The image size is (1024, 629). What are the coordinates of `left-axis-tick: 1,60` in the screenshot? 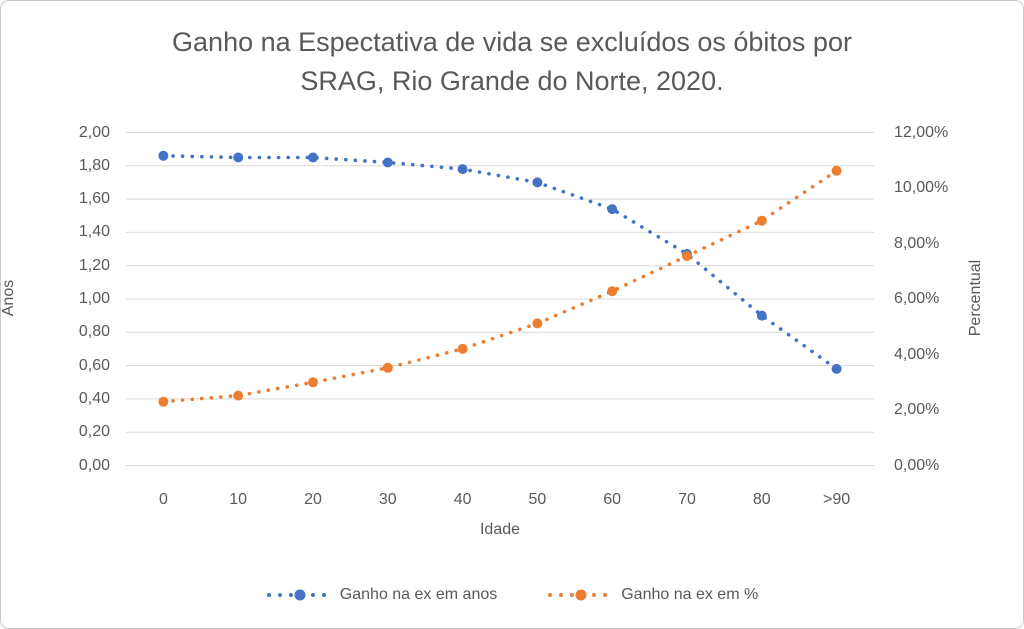 It's located at (94, 199).